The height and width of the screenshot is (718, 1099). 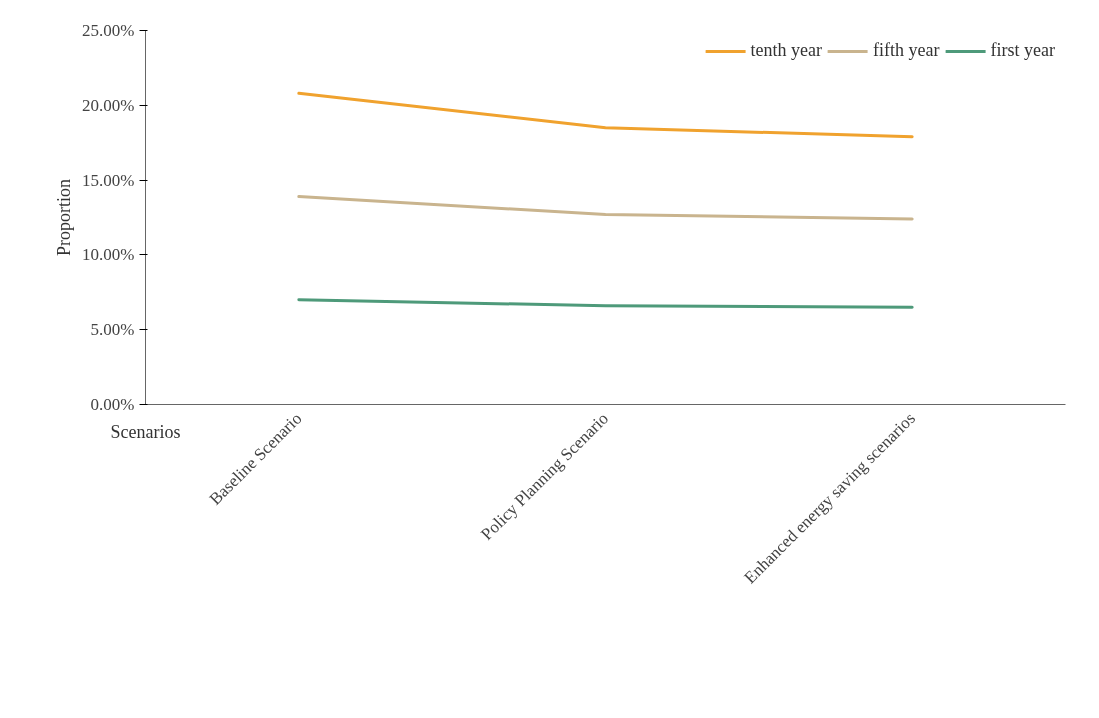 What do you see at coordinates (108, 105) in the screenshot?
I see `y-tick-label: 20.00%` at bounding box center [108, 105].